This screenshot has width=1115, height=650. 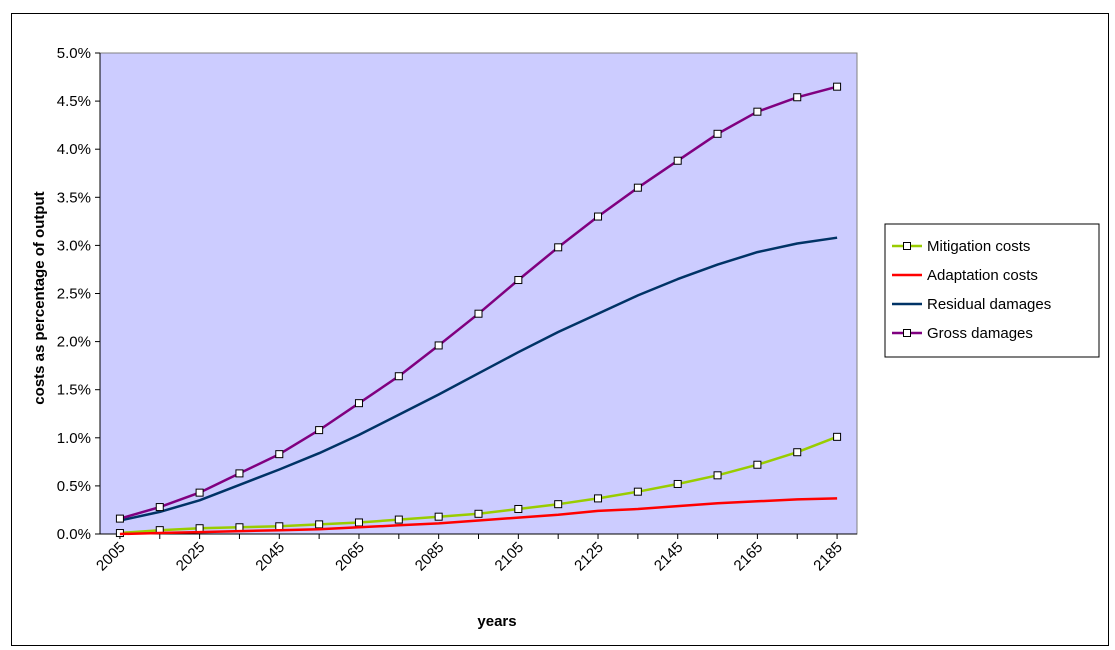 What do you see at coordinates (510, 557) in the screenshot?
I see `x-tick-label: 2105` at bounding box center [510, 557].